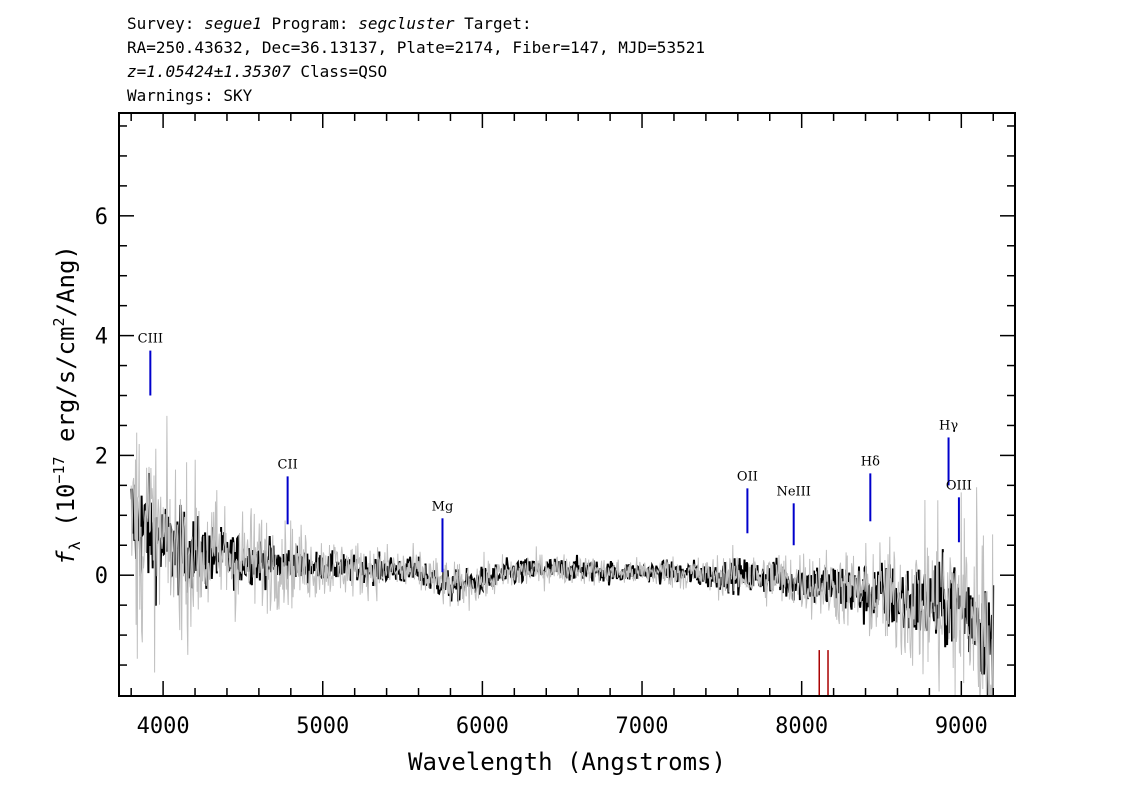  What do you see at coordinates (233, 23) in the screenshot?
I see `survey-value: segue1` at bounding box center [233, 23].